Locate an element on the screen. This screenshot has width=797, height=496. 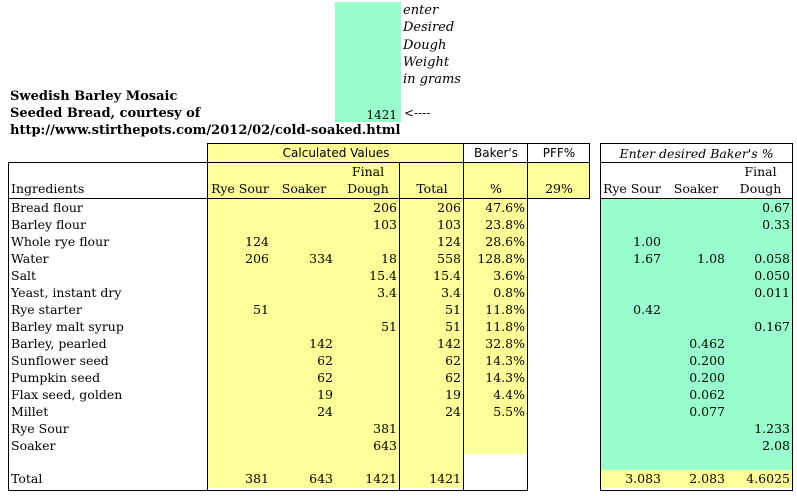
cell-b-final: 0.011 is located at coordinates (760, 292).